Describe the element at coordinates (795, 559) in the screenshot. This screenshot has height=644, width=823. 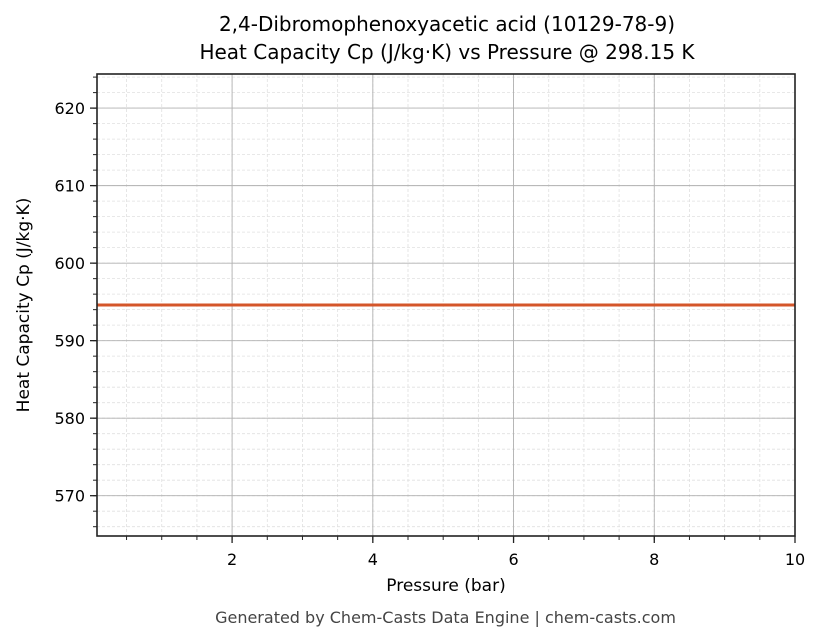
I see `x-tick-label: 10` at that location.